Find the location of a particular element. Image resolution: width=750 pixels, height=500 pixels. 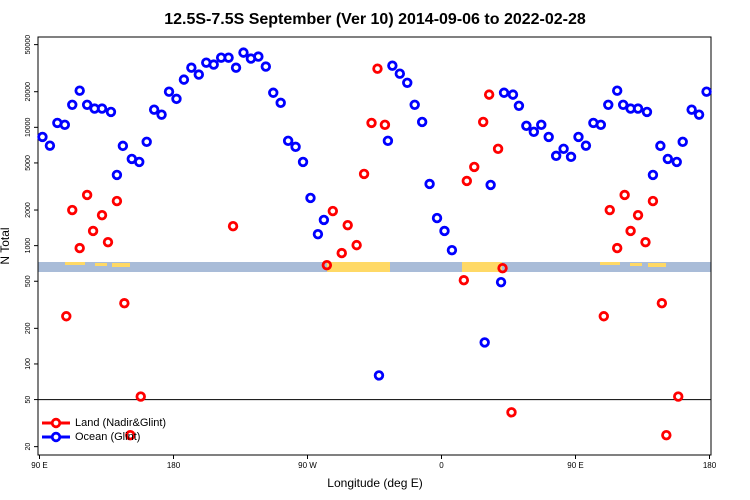

legend-label: Land (Nadir&Glint) is located at coordinates (120, 423).